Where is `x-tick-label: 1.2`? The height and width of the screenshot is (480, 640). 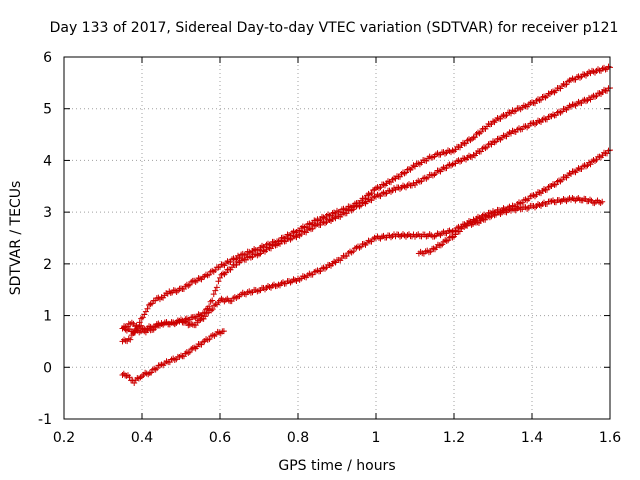
x-tick-label: 1.2 is located at coordinates (454, 438).